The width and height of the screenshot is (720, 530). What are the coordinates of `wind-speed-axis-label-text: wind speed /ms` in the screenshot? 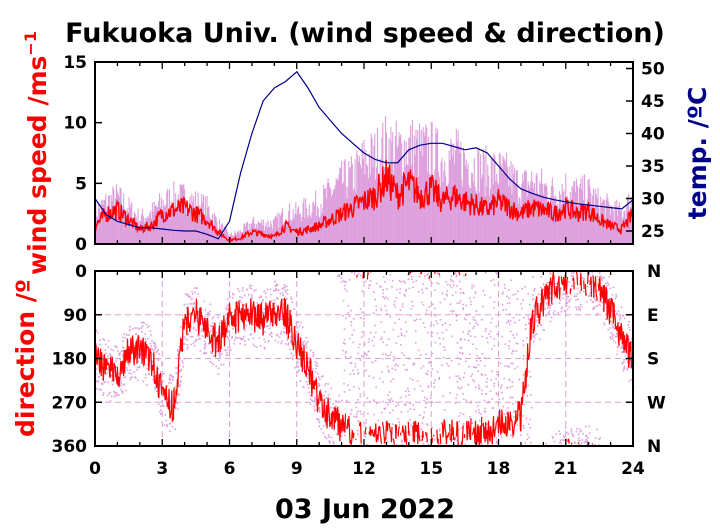 It's located at (37, 165).